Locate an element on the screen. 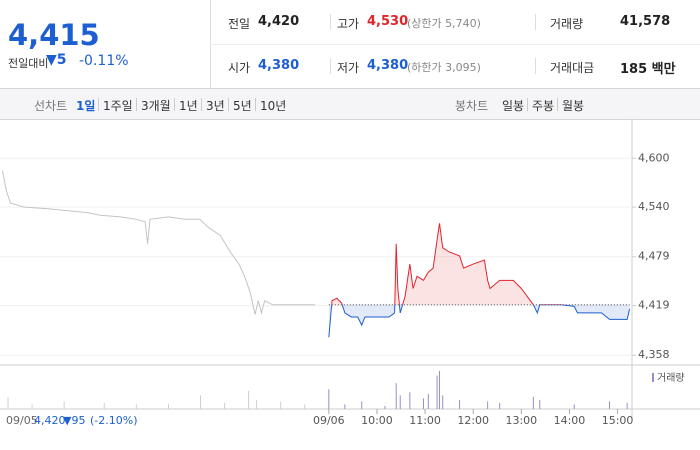 This screenshot has height=450, width=700. info-label: 시가 is located at coordinates (239, 68).